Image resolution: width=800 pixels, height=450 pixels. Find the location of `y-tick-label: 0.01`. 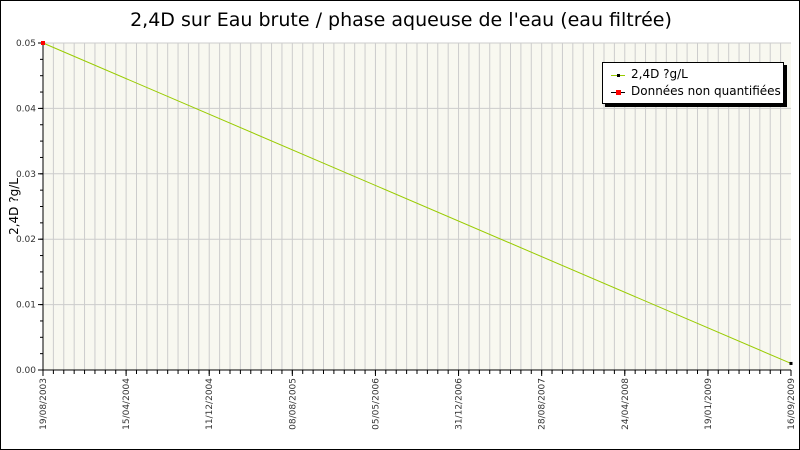

y-tick-label: 0.01 is located at coordinates (26, 306).